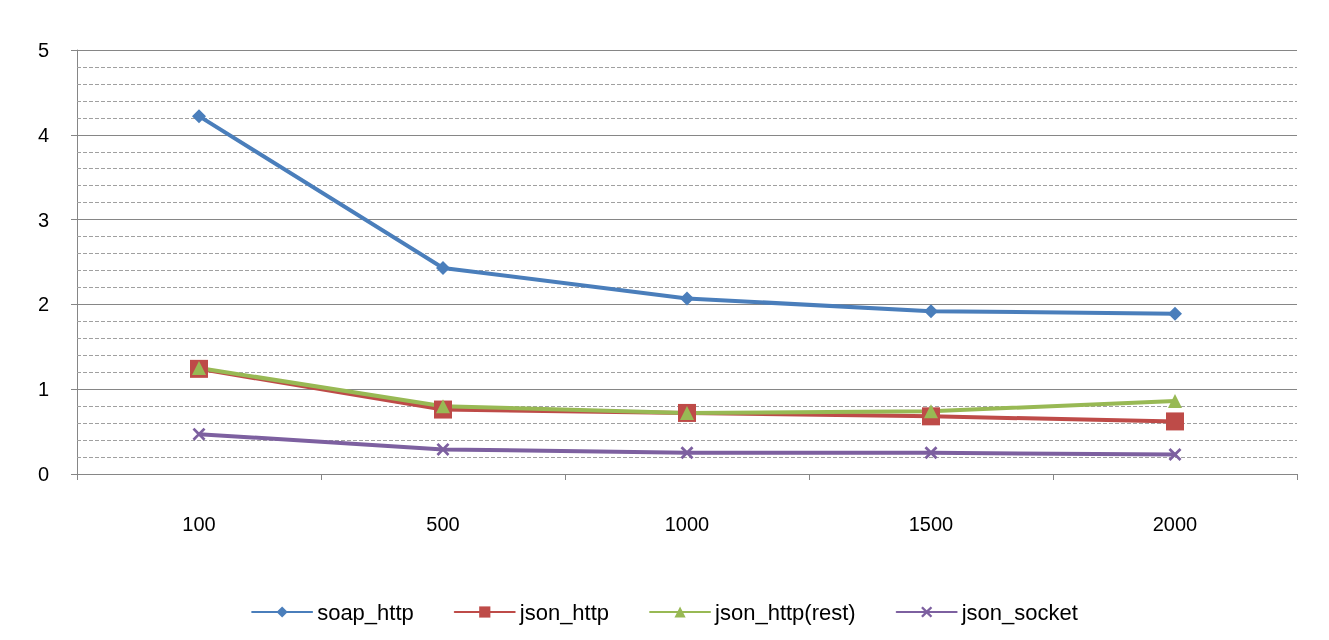 The width and height of the screenshot is (1329, 640). What do you see at coordinates (43, 389) in the screenshot?
I see `y-tick-label: 1` at bounding box center [43, 389].